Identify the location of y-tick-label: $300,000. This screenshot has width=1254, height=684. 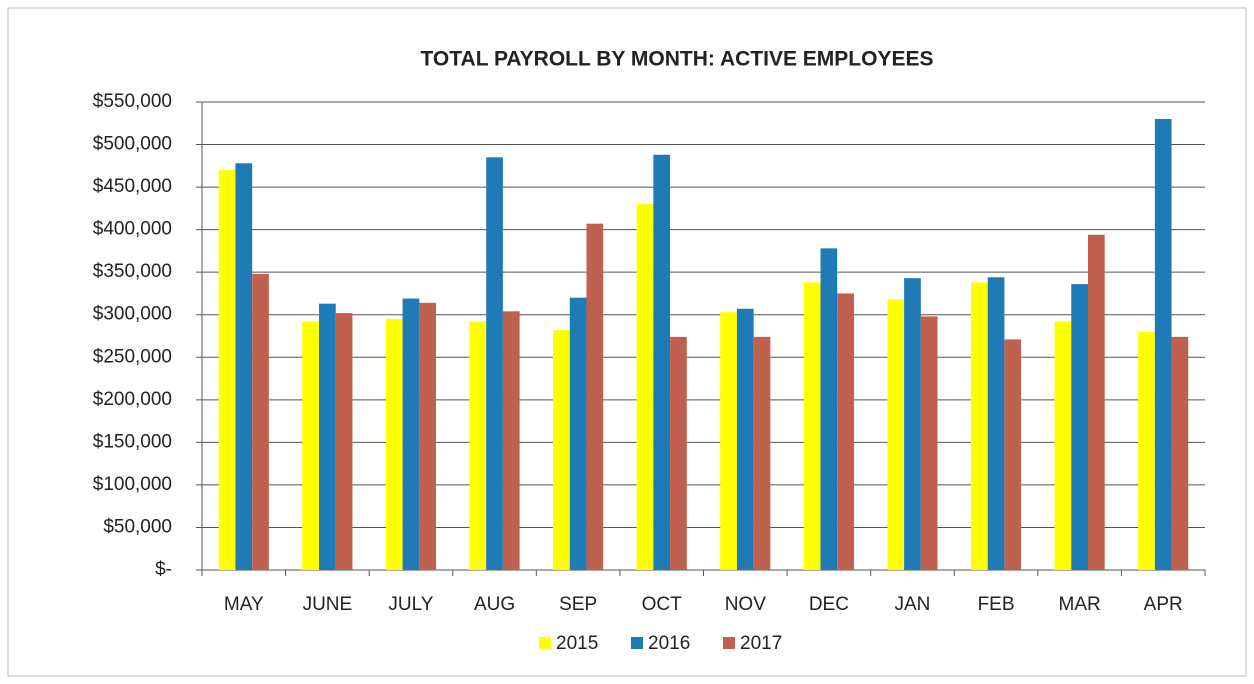
(132, 314).